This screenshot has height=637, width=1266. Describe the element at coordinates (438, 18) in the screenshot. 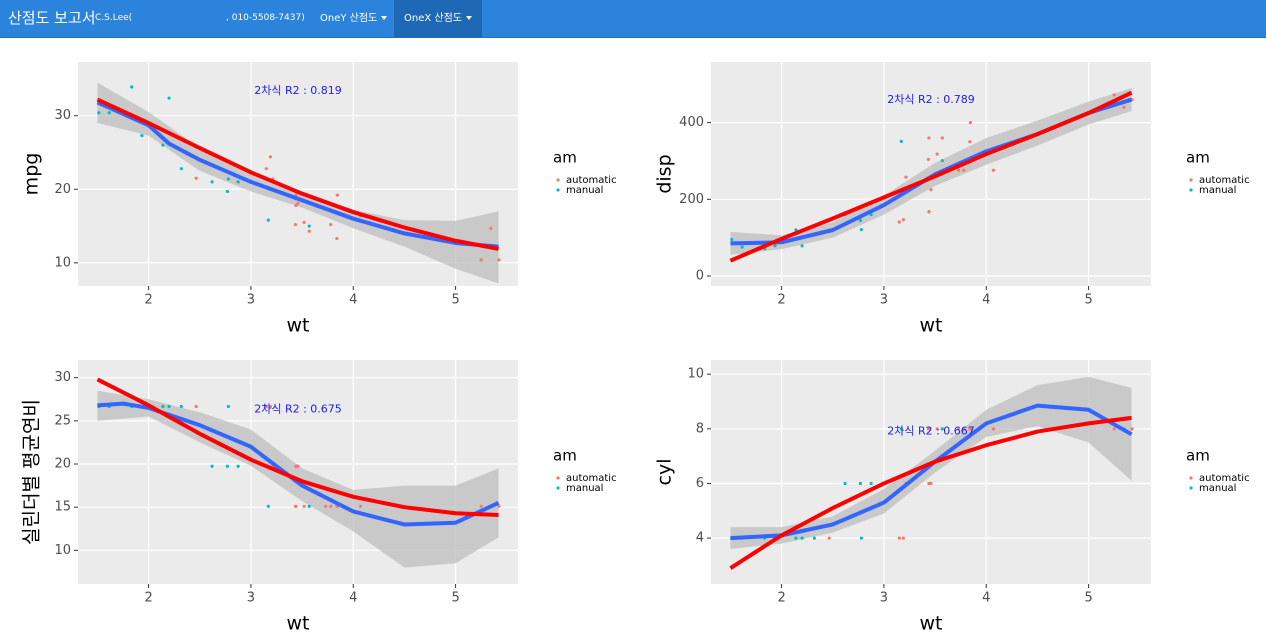

I see `menu-item: OneX 산점도` at that location.